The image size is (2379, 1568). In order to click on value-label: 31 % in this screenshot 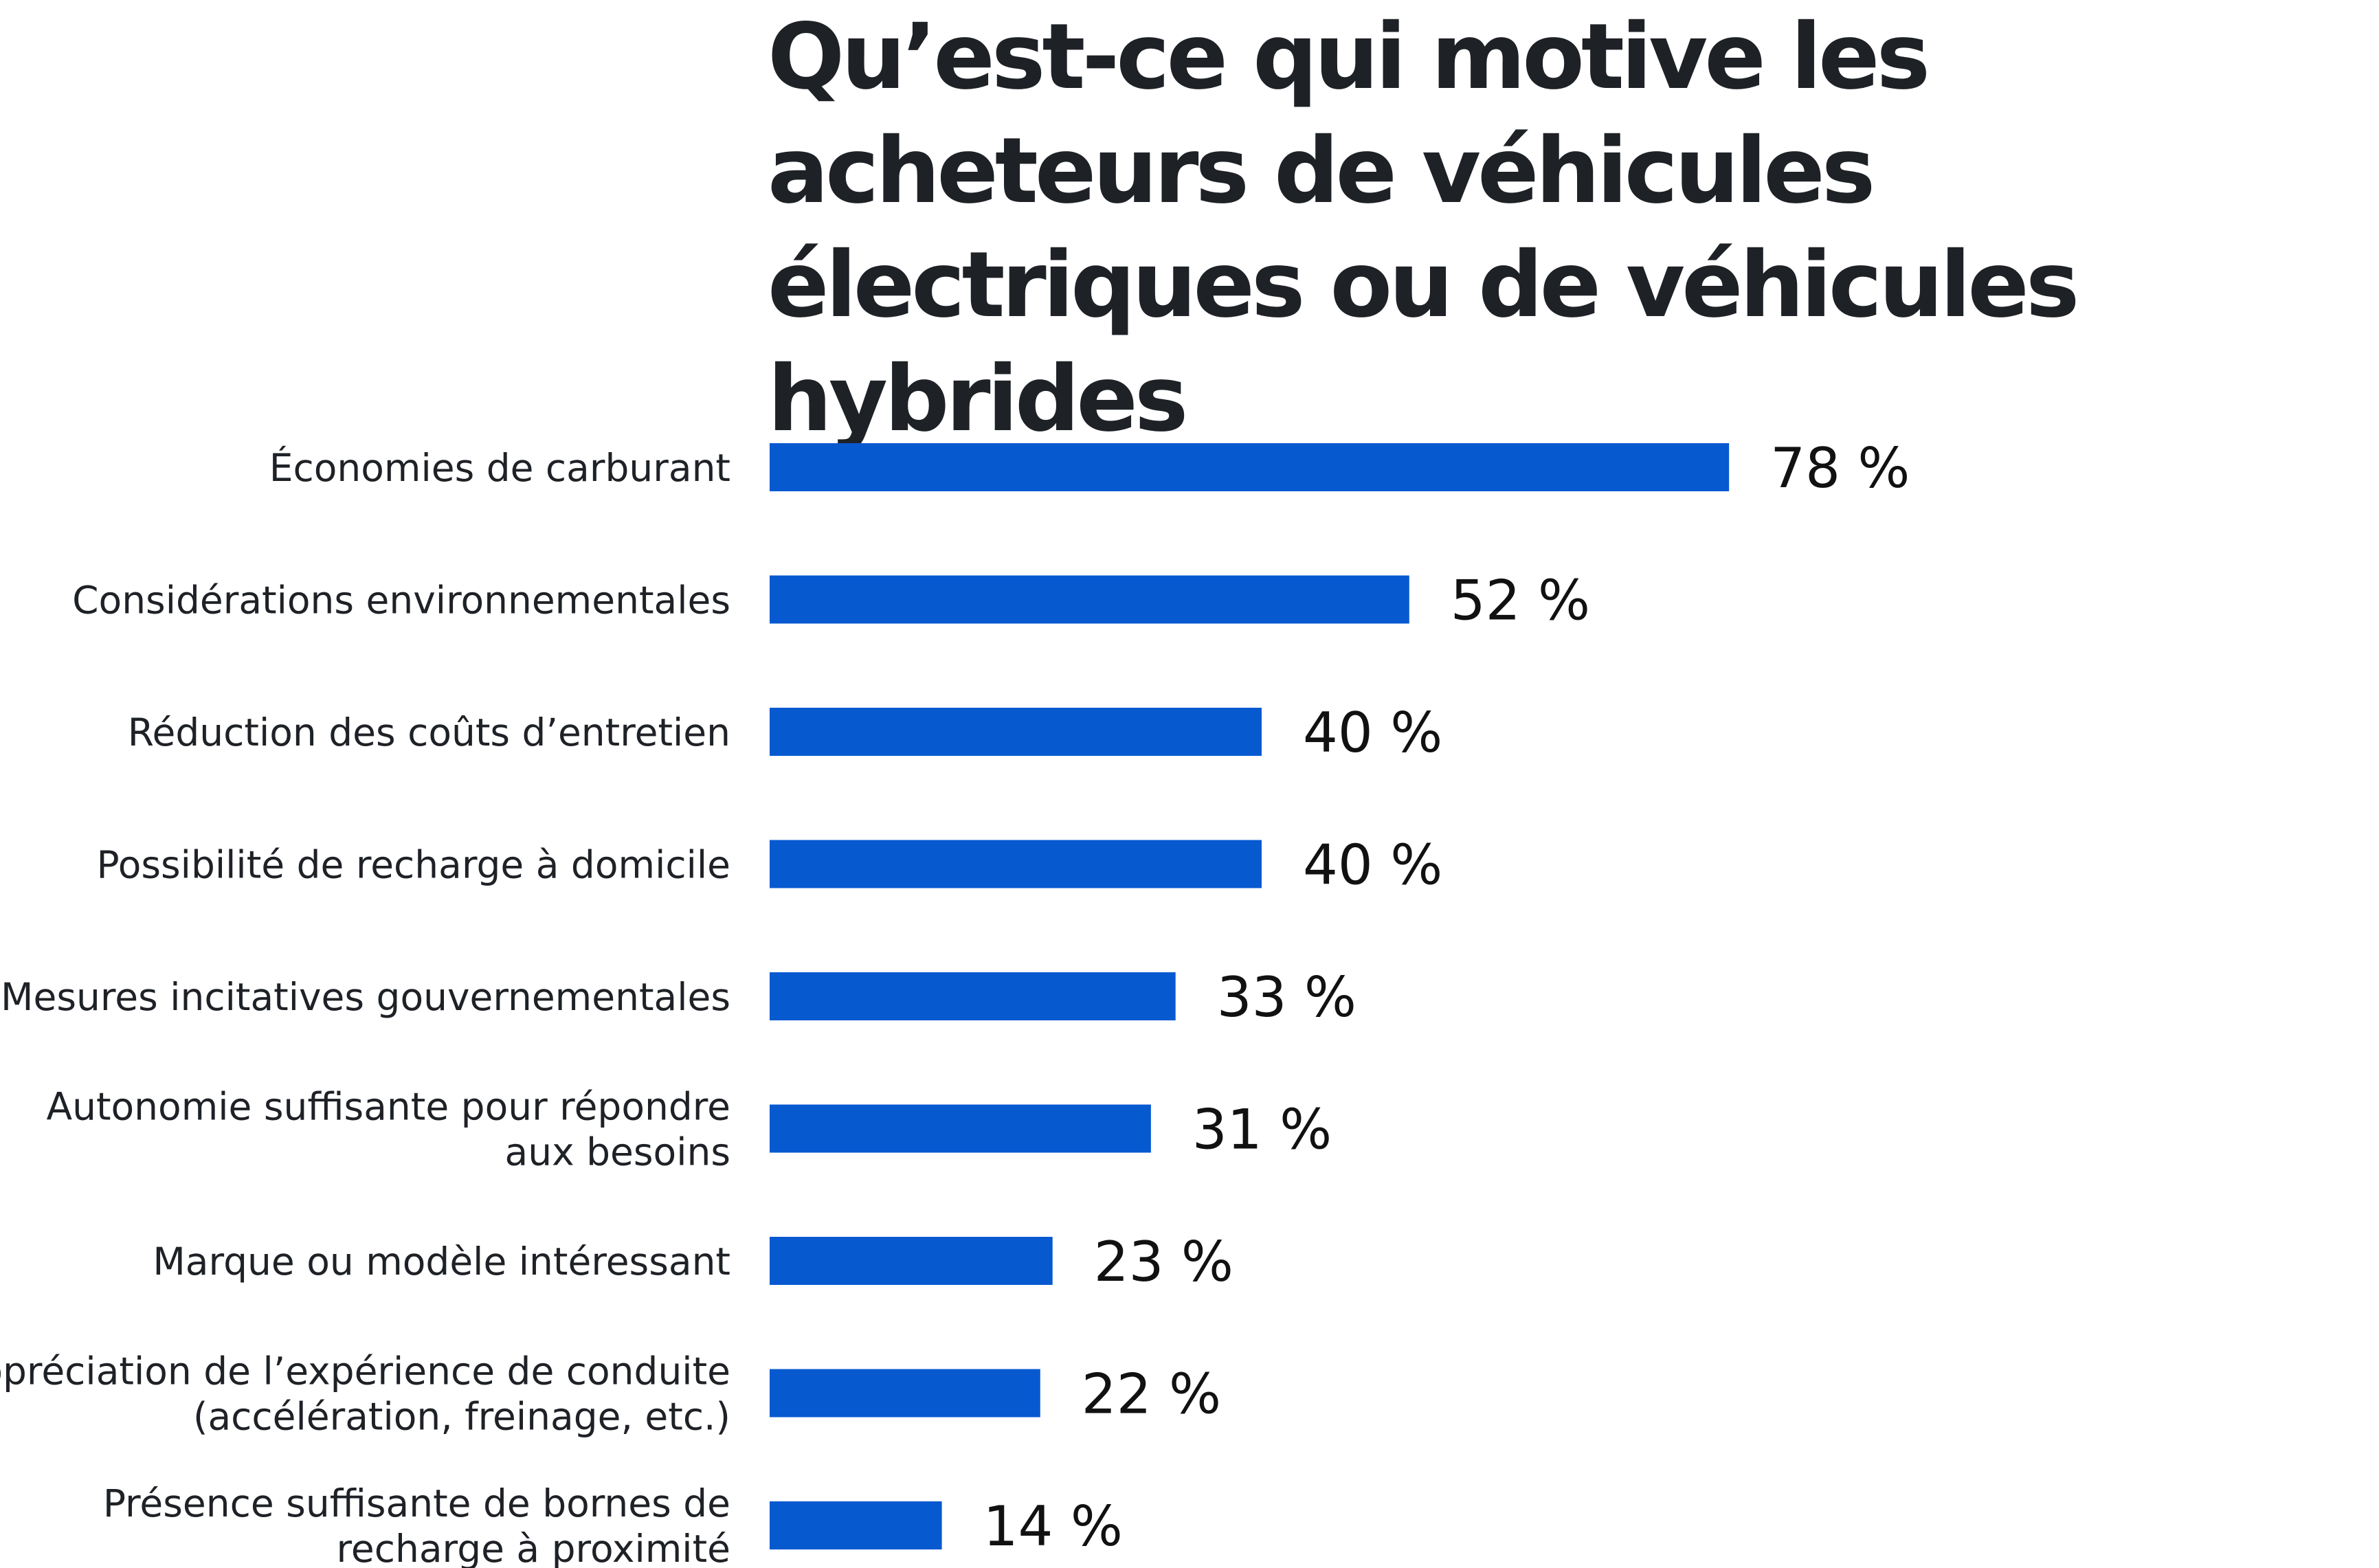, I will do `click(1262, 1130)`.